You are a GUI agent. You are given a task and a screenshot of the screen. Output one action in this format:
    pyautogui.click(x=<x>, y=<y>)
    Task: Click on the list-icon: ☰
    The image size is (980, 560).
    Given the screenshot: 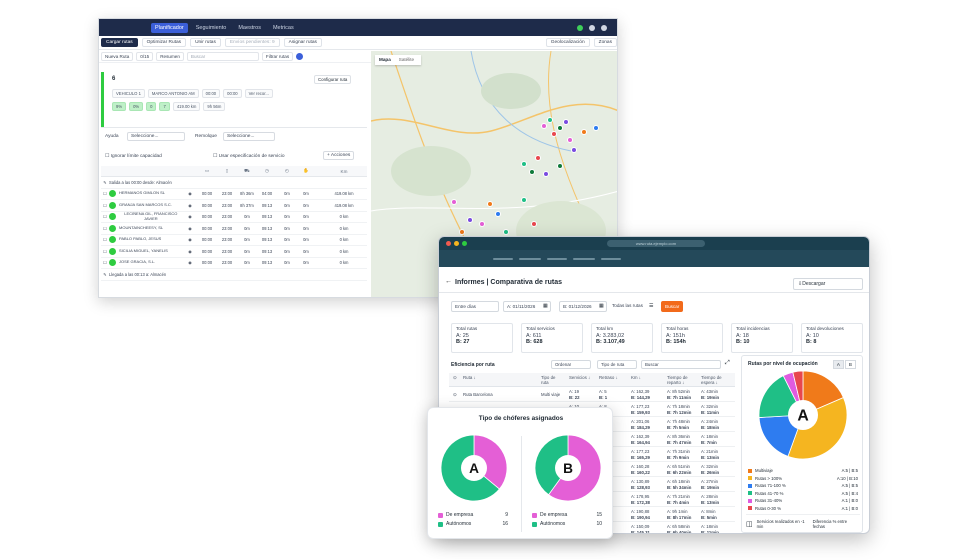 What is the action you would take?
    pyautogui.click(x=651, y=306)
    